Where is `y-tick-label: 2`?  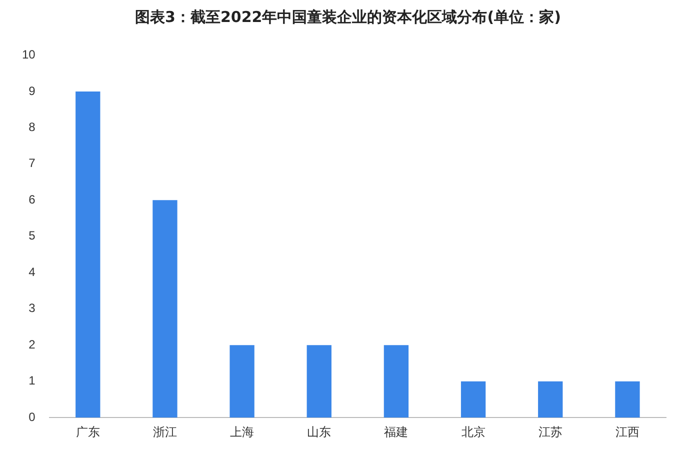
y-tick-label: 2 is located at coordinates (32, 344).